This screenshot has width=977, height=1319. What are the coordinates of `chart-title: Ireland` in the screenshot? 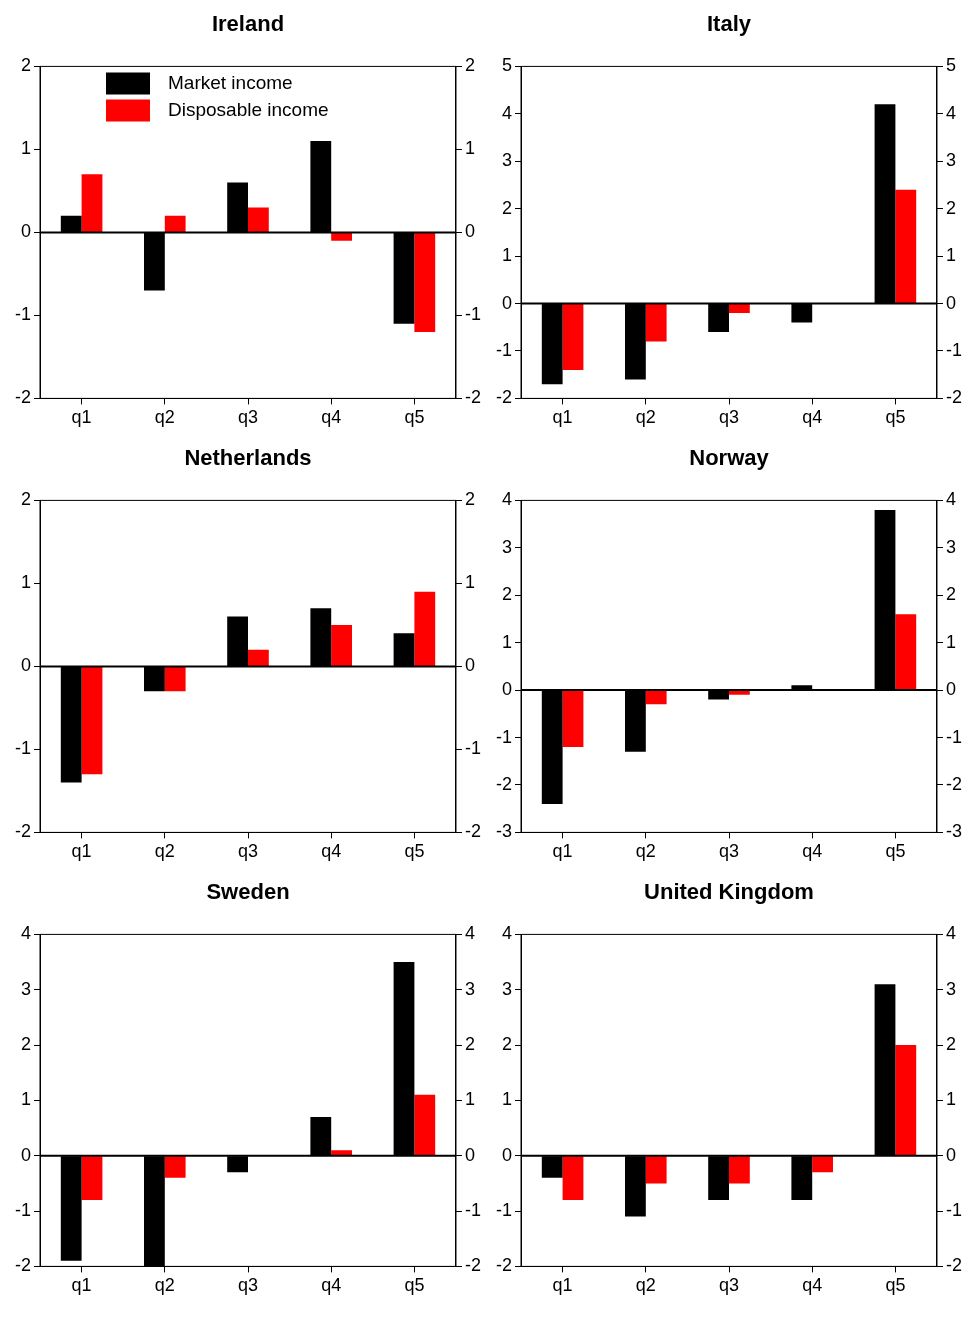 It's located at (248, 24).